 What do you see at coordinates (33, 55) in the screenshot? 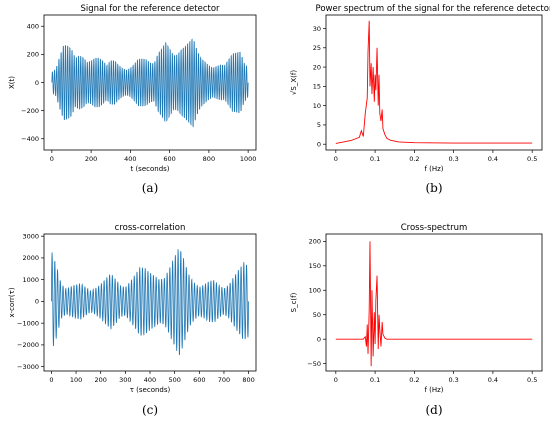
I see `y-tick-label-a: 200` at bounding box center [33, 55].